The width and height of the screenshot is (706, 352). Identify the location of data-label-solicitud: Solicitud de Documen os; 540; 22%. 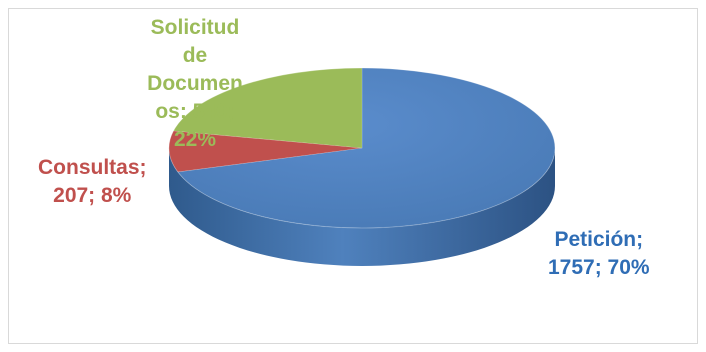
(195, 83).